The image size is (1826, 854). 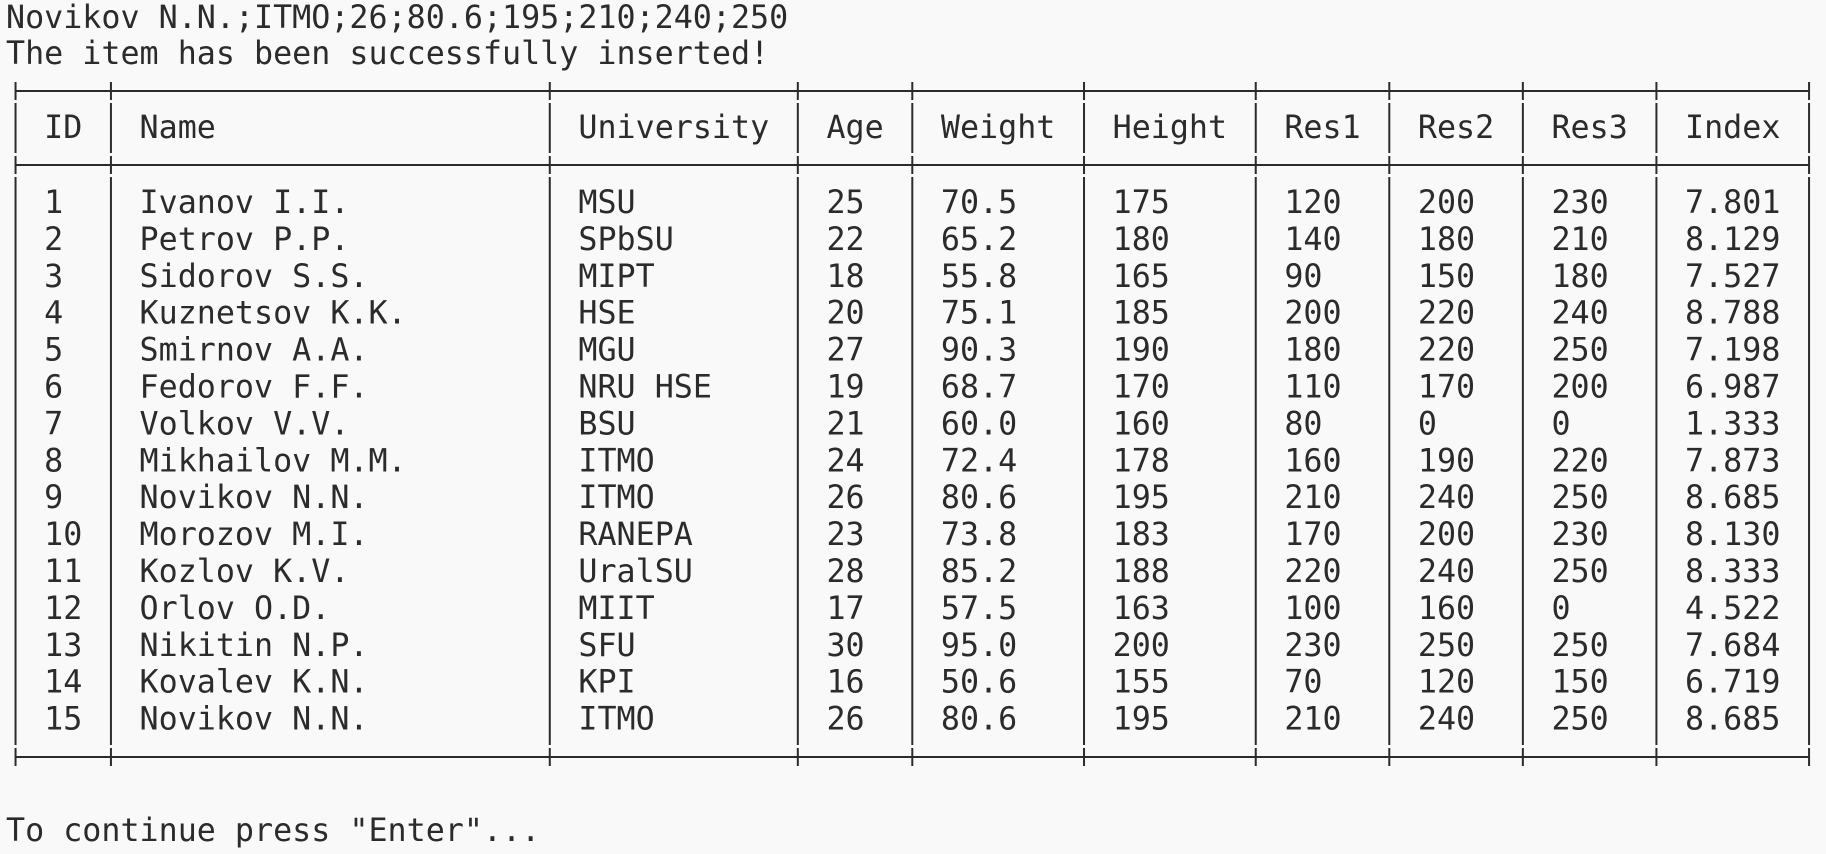 I want to click on table-cell: 7.873, so click(x=1732, y=461).